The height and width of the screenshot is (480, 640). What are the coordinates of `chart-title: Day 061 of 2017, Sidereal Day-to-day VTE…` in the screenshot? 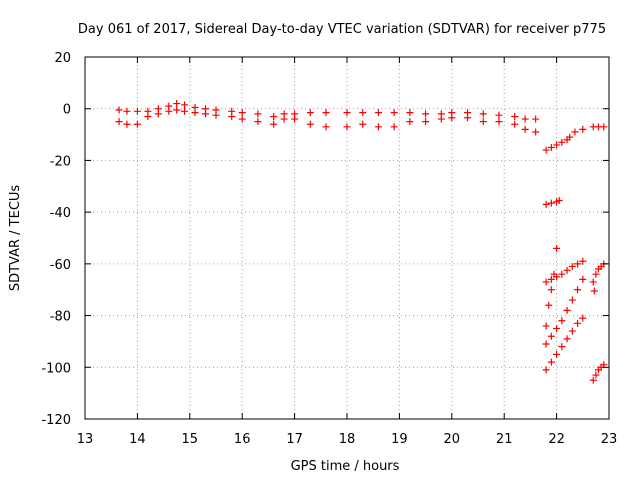 It's located at (342, 29).